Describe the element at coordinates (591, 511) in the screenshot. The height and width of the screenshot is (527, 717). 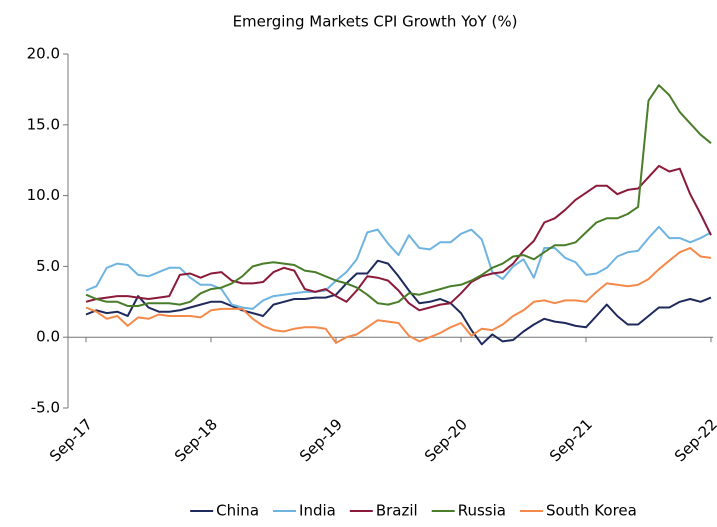
I see `legend-label: South Korea` at that location.